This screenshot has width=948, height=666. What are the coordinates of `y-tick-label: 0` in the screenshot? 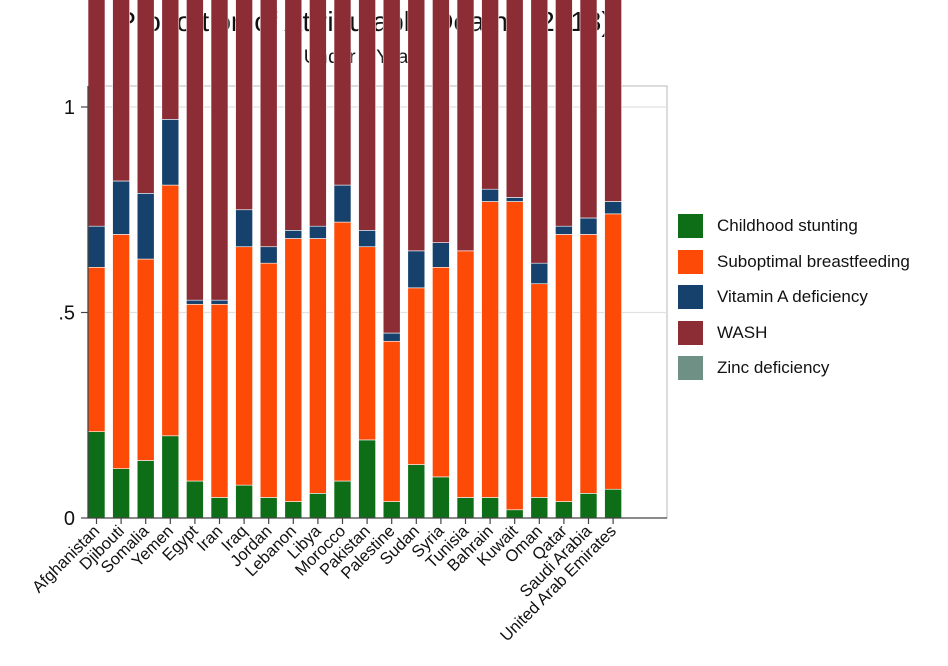 It's located at (69, 519).